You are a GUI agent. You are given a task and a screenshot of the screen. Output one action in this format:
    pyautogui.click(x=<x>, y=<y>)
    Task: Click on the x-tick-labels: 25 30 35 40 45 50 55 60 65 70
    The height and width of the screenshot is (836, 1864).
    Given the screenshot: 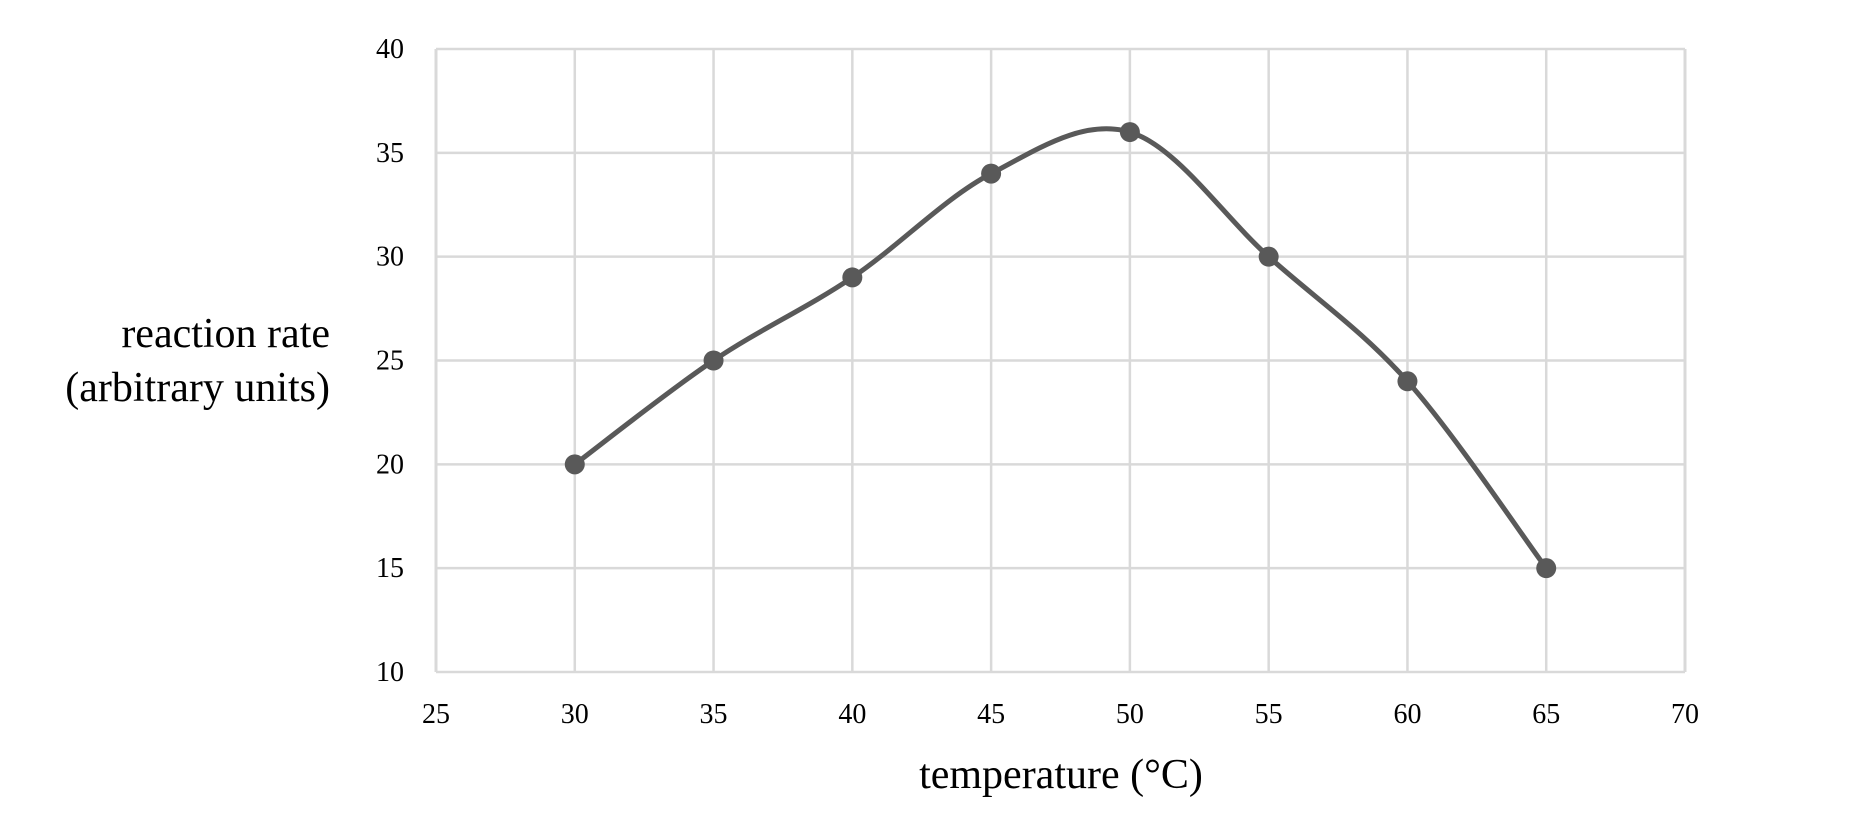 What is the action you would take?
    pyautogui.click(x=1060, y=714)
    